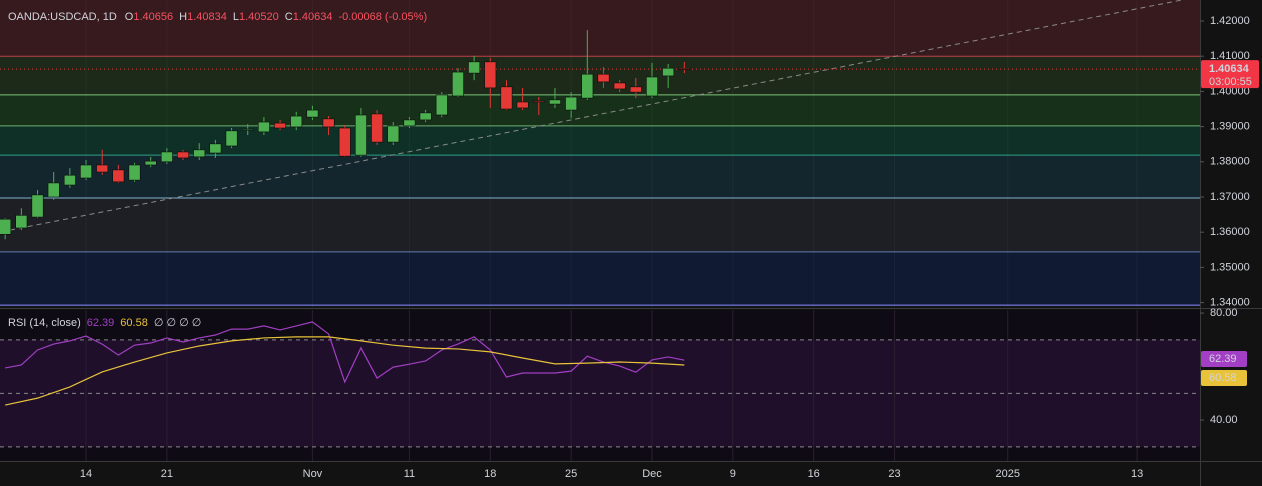 The image size is (1262, 486). Describe the element at coordinates (44, 323) in the screenshot. I see `rsi-title: RSI (14, close)` at that location.